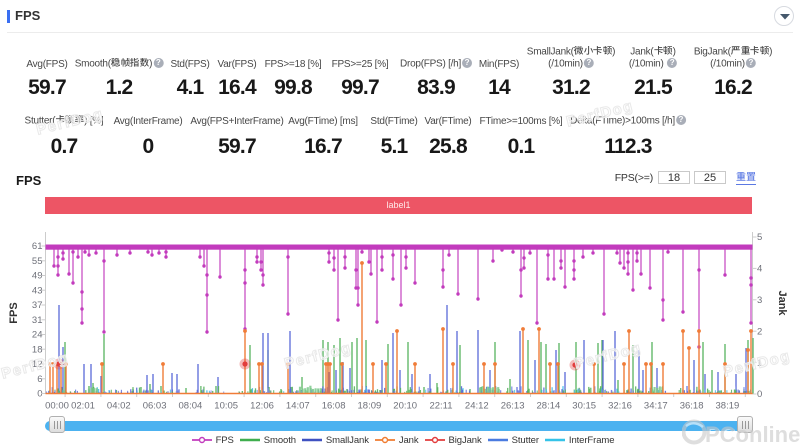 This screenshot has width=800, height=448. I want to click on svg-text: 3, so click(759, 300).